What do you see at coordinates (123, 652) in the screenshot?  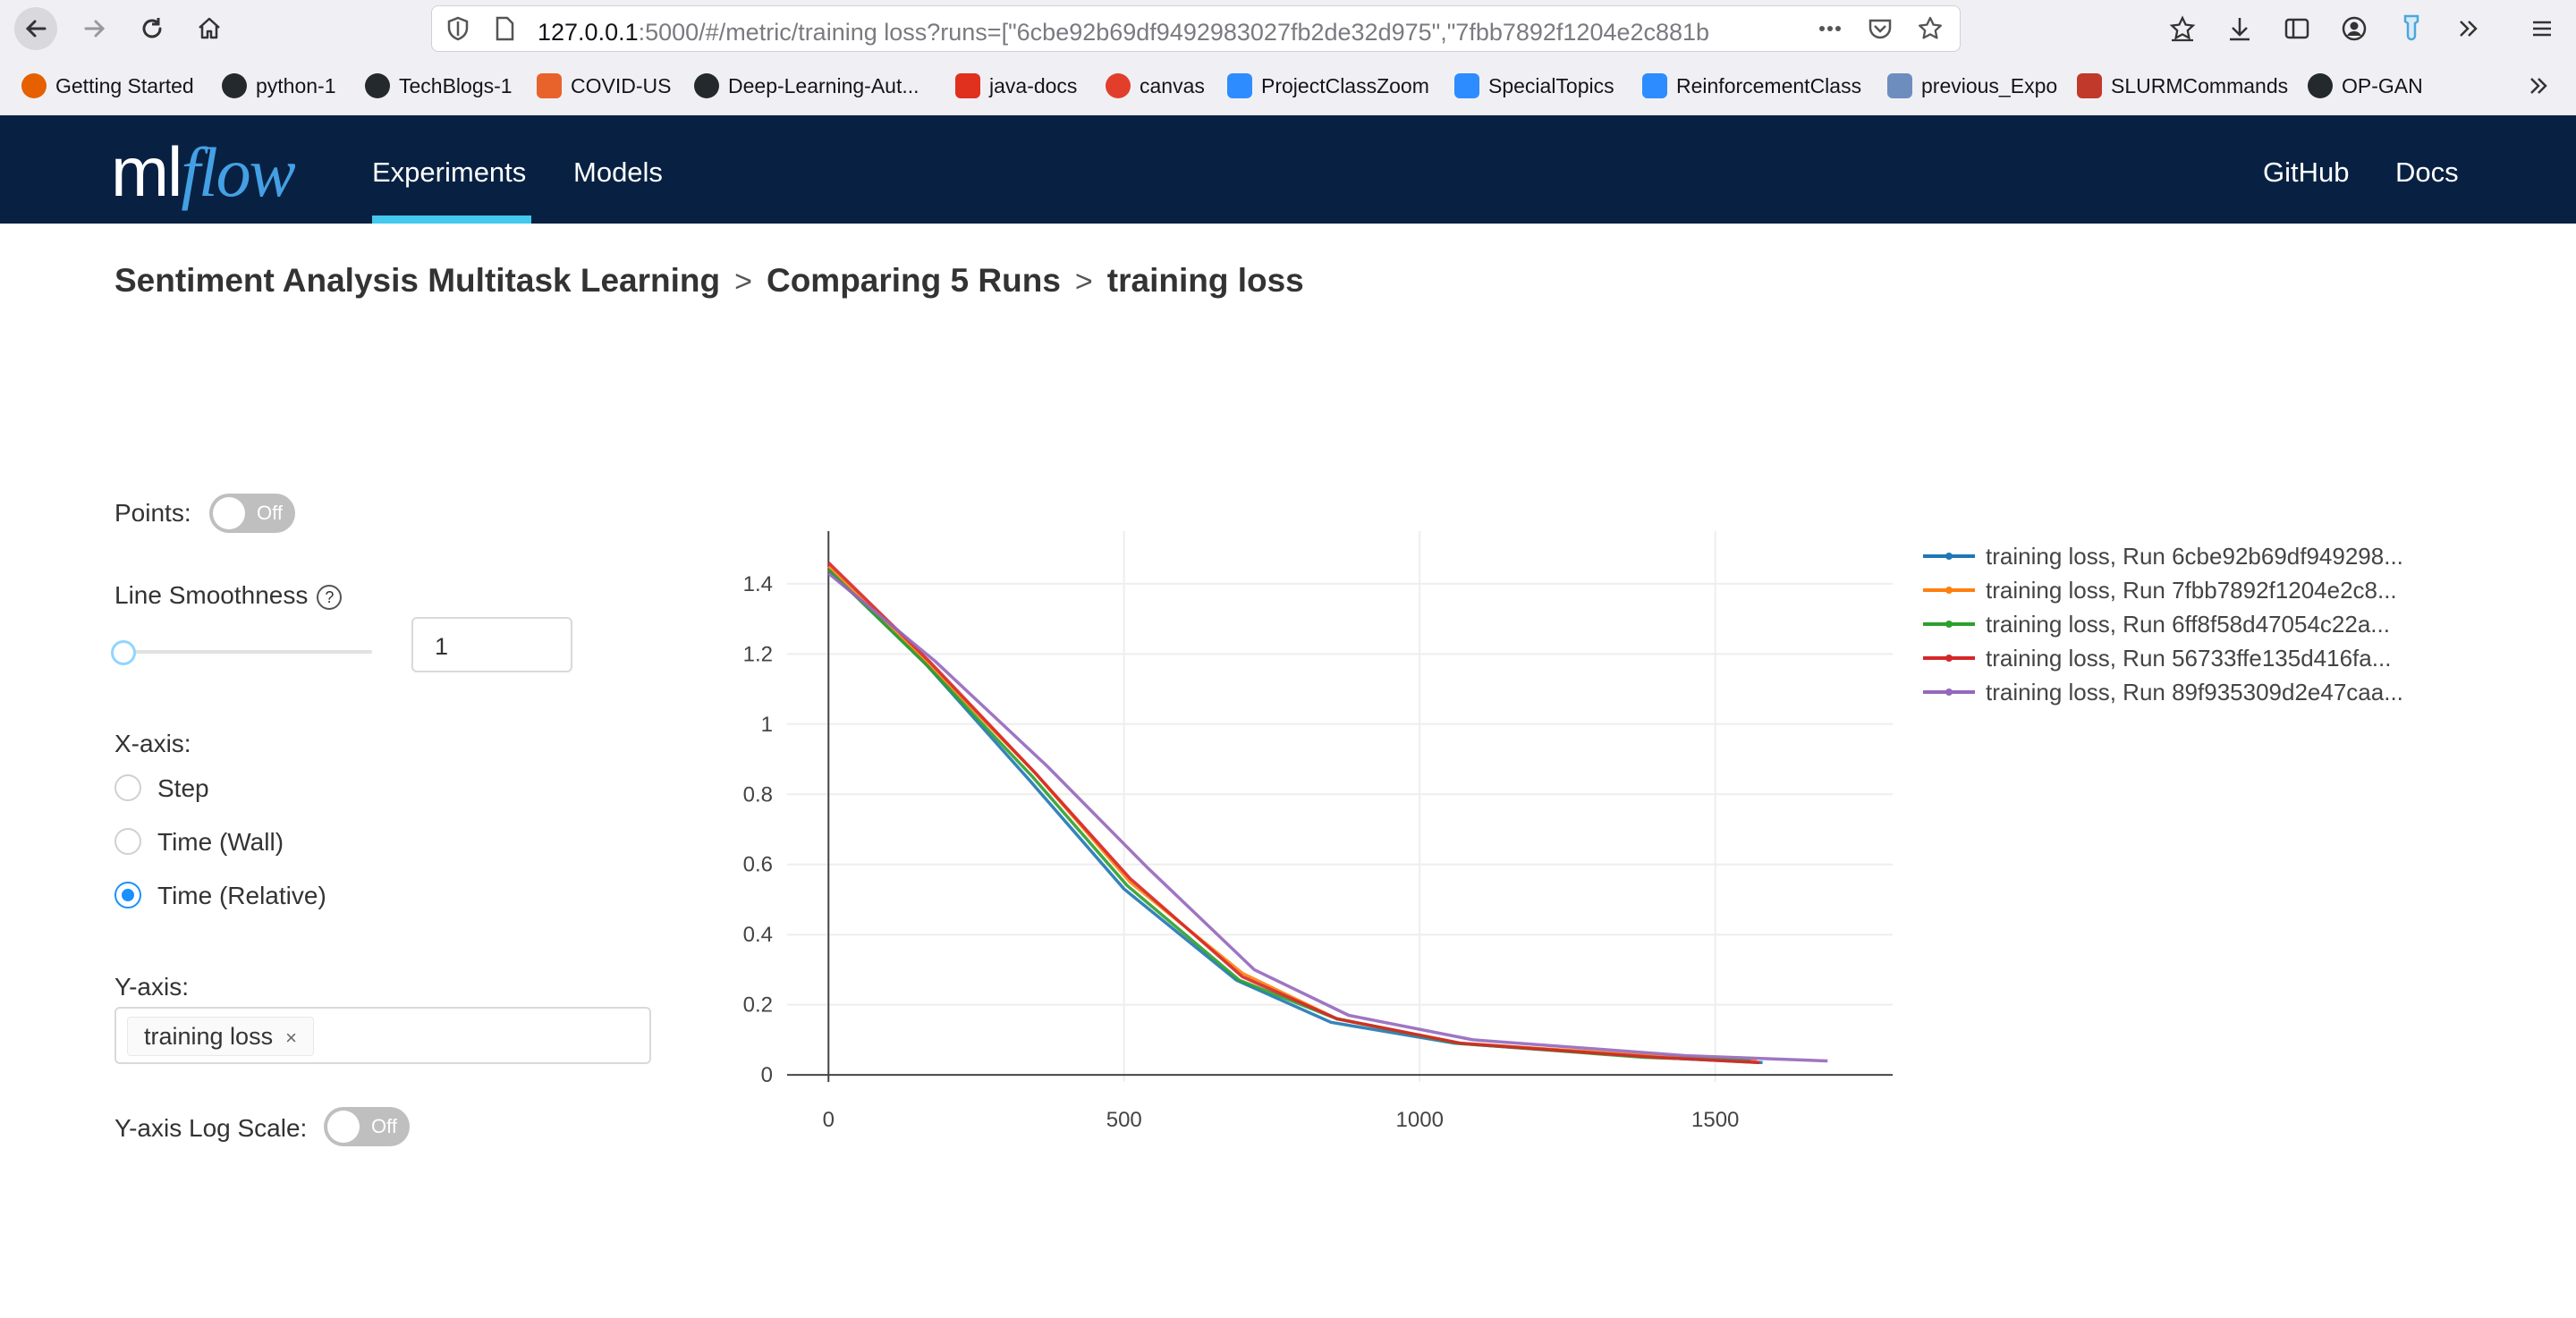 I see `smoothness-slider-handle` at bounding box center [123, 652].